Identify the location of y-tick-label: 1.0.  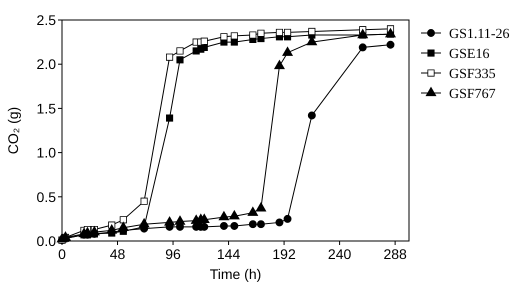
(46, 152).